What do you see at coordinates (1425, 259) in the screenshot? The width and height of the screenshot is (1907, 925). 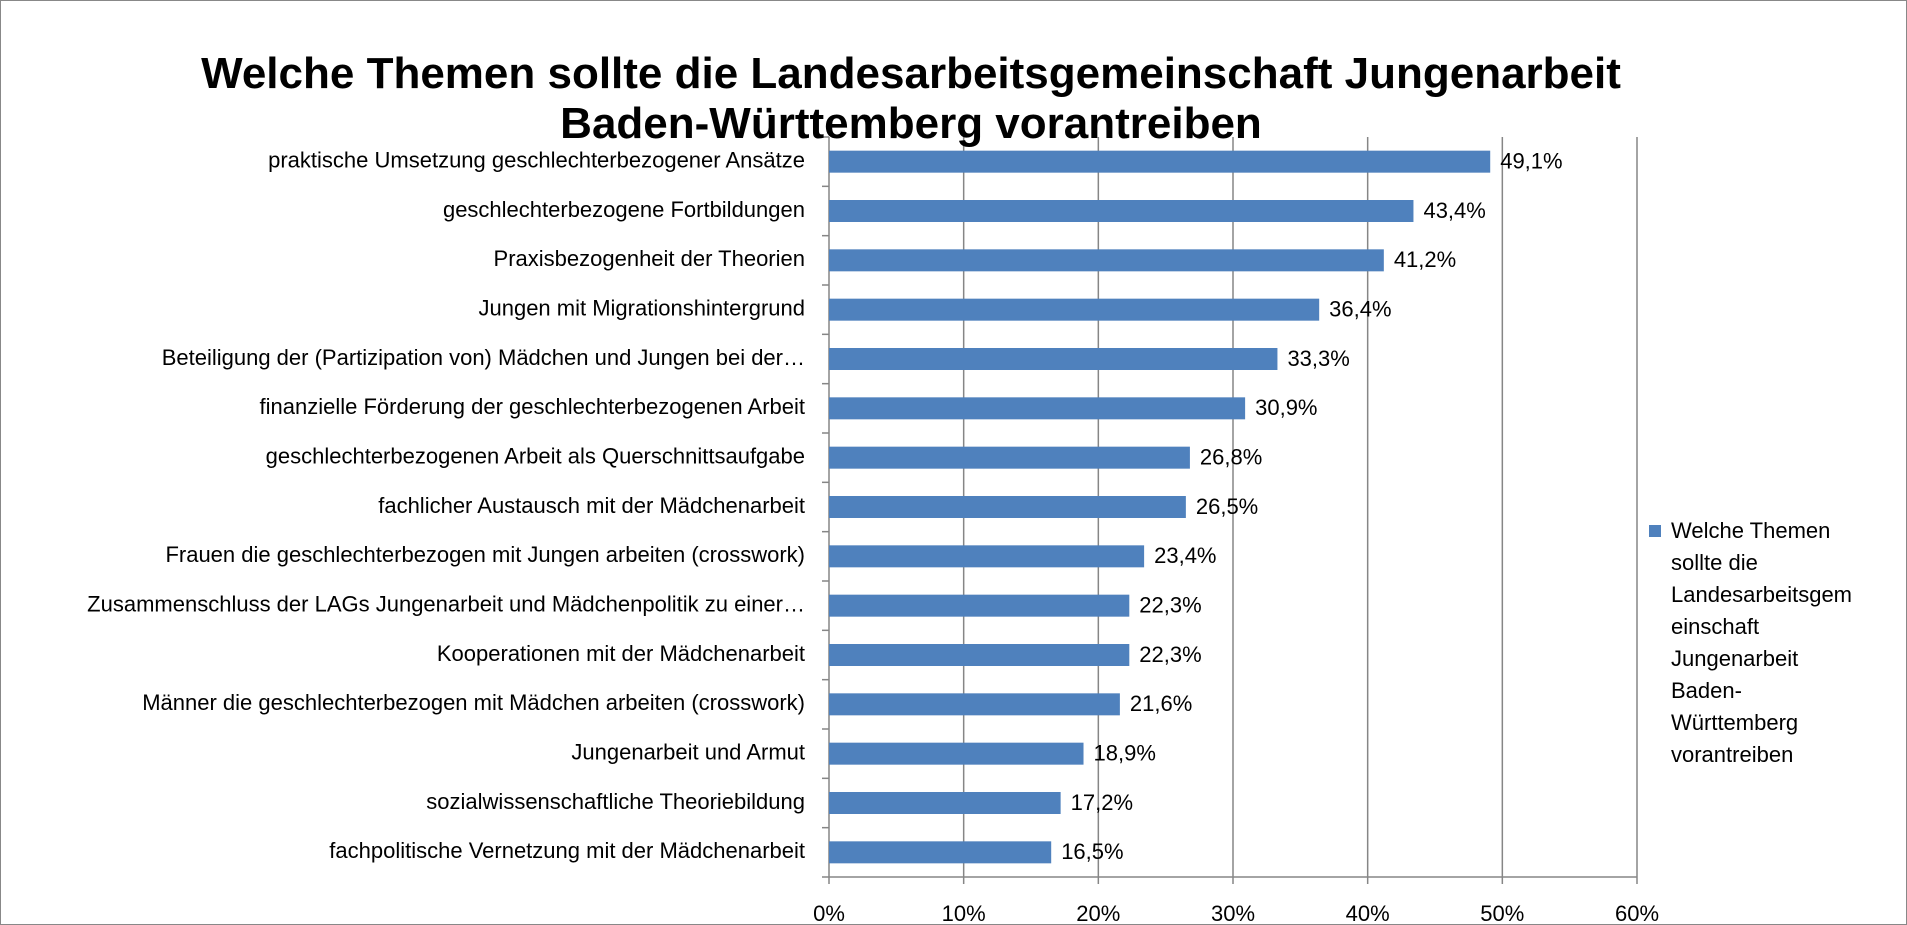 I see `data-label: 41,2%` at bounding box center [1425, 259].